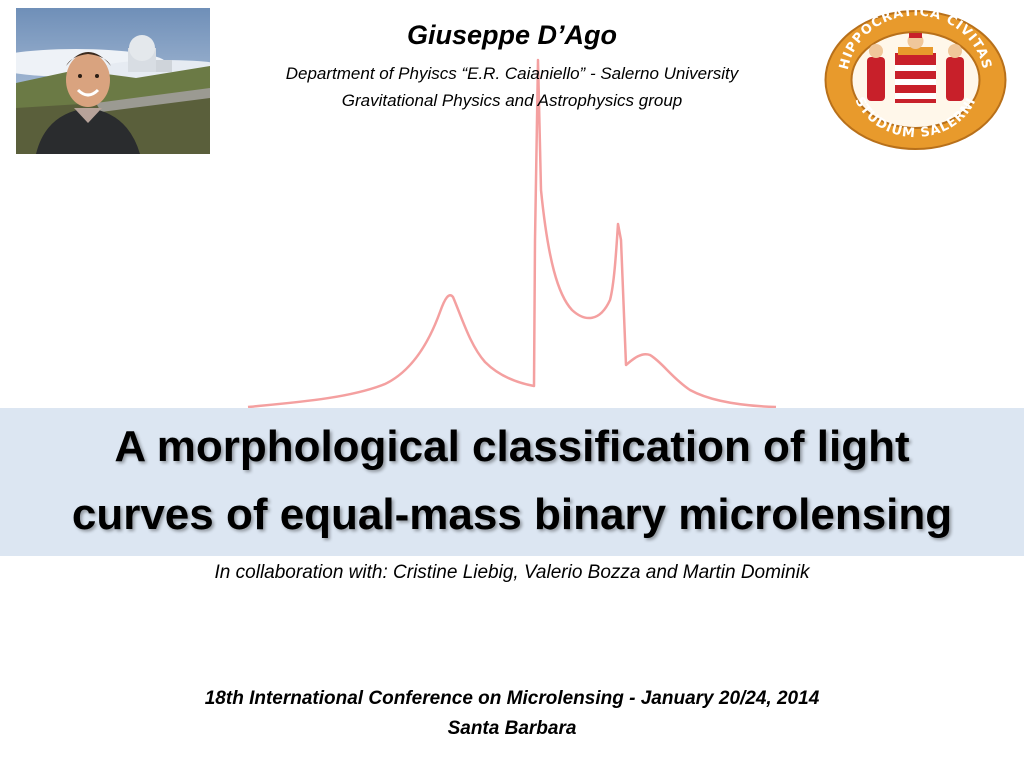 This screenshot has height=768, width=1024. I want to click on slide-title-line2: curves of equal-mass binary microlensing, so click(512, 514).